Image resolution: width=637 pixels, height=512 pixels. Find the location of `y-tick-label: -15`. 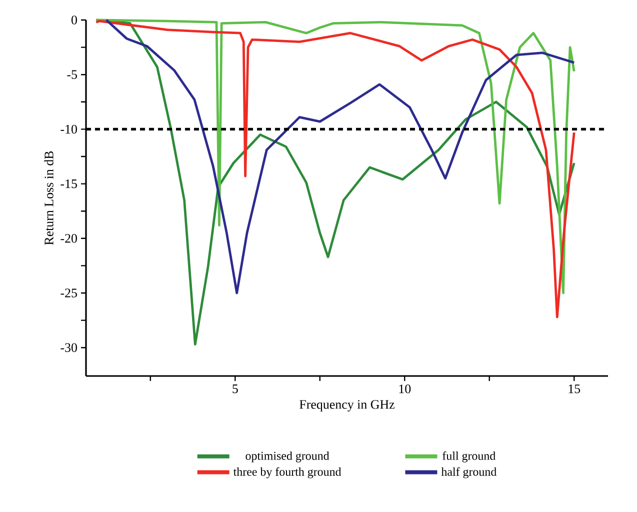

y-tick-label: -15 is located at coordinates (68, 183).